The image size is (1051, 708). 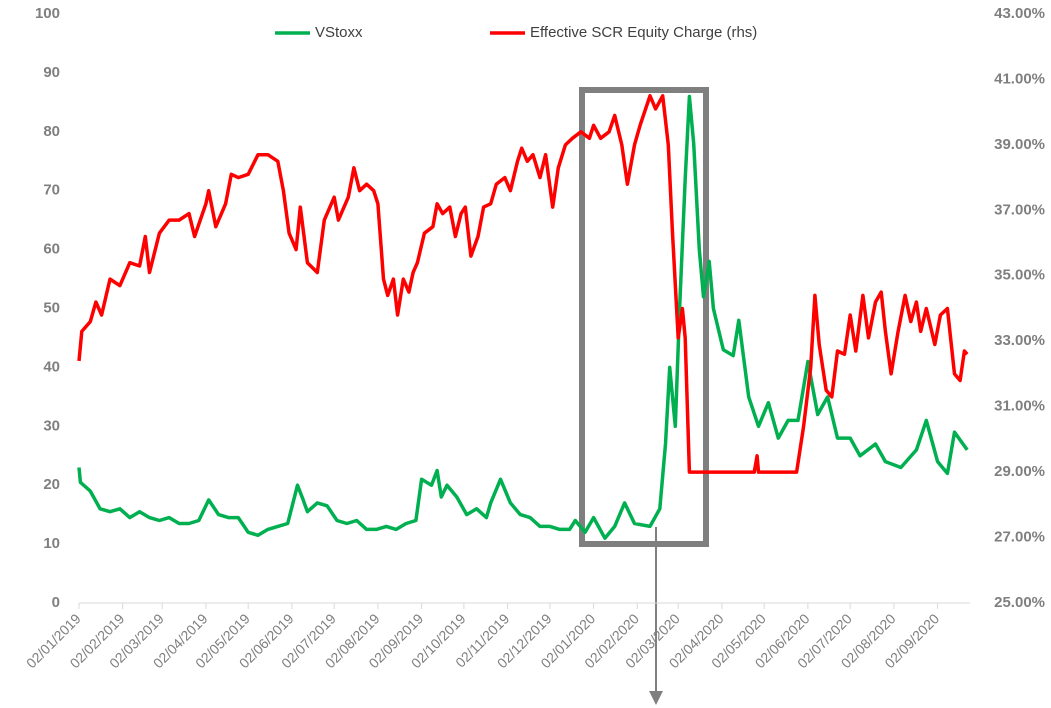 I want to click on y-tick-label: 80, so click(x=51, y=131).